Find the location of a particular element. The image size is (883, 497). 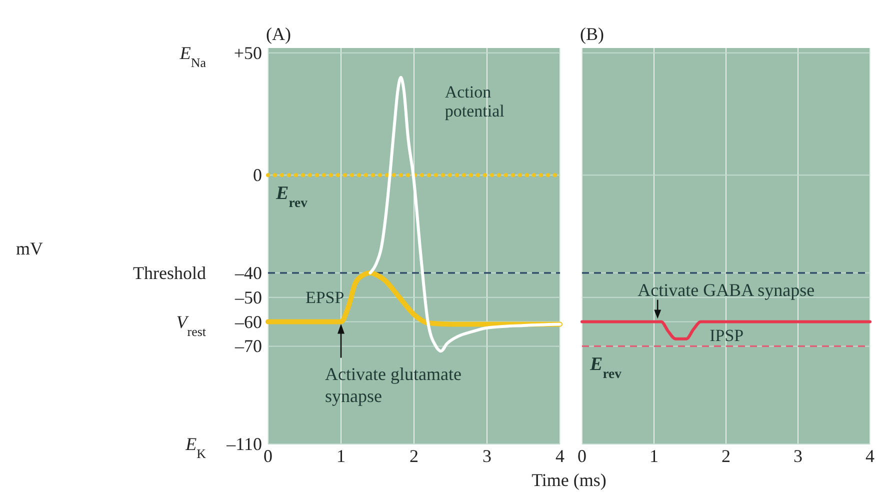

text: Threshold is located at coordinates (169, 272).